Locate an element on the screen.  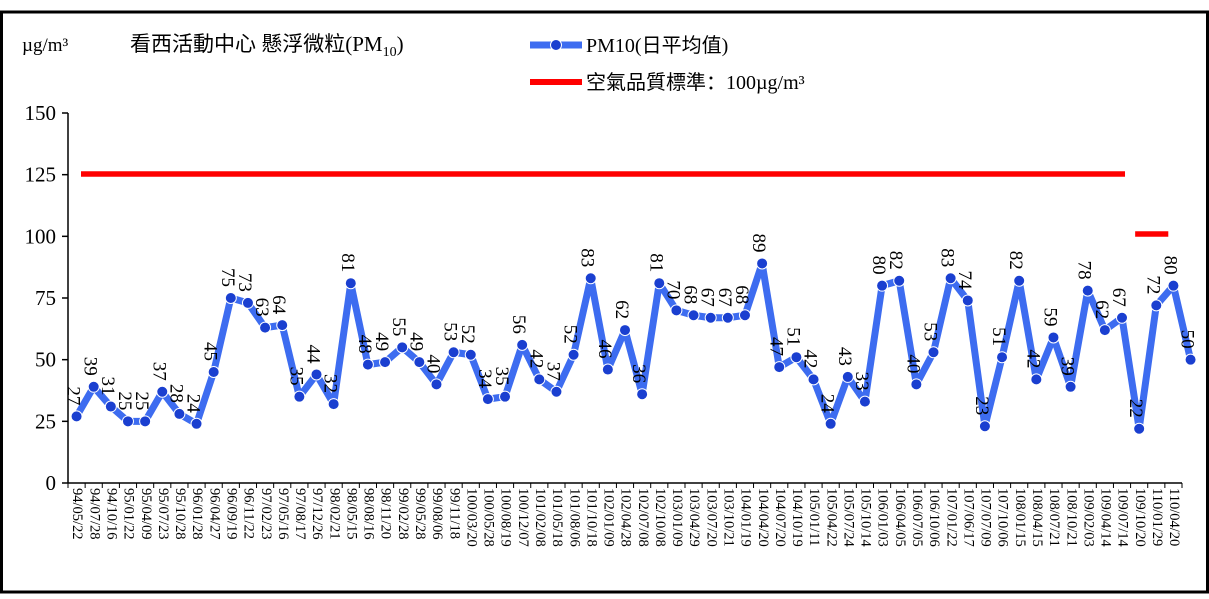
x-tick-label: 95/04/09 is located at coordinates (146, 514).